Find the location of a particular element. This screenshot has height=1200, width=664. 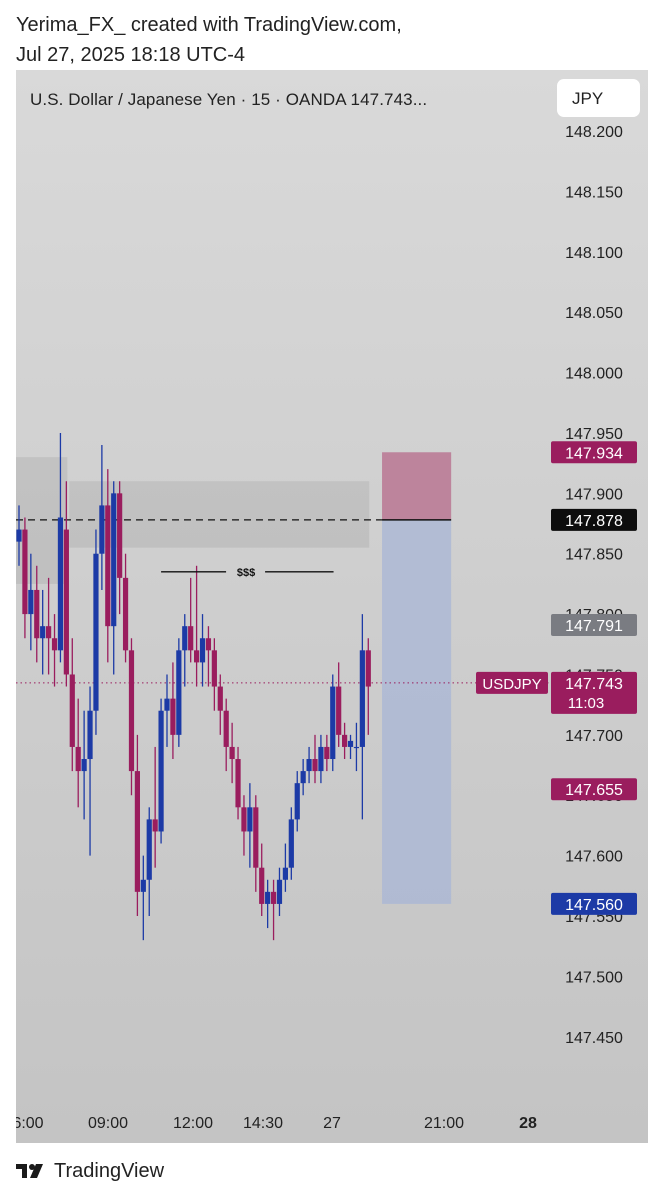

price-label-text: 147.655 is located at coordinates (594, 790).